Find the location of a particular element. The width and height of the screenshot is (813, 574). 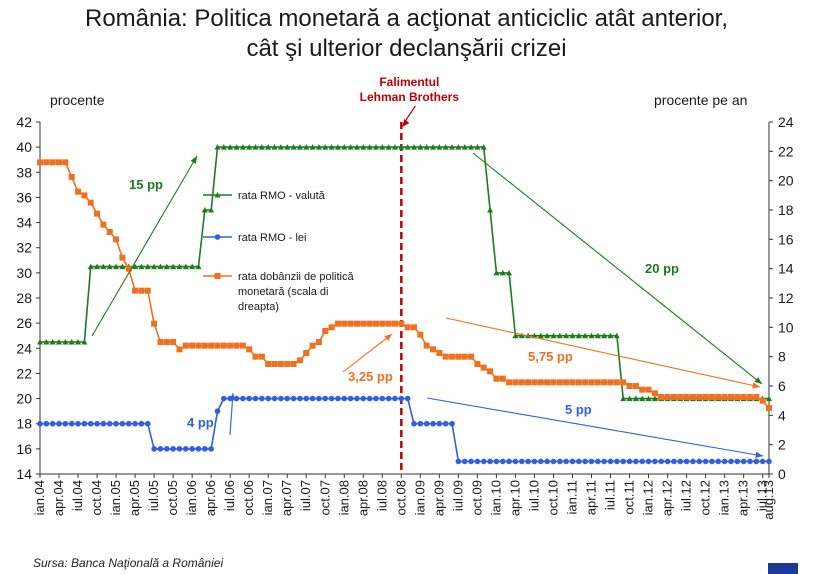

y-right-tick-label: 2 is located at coordinates (782, 445).